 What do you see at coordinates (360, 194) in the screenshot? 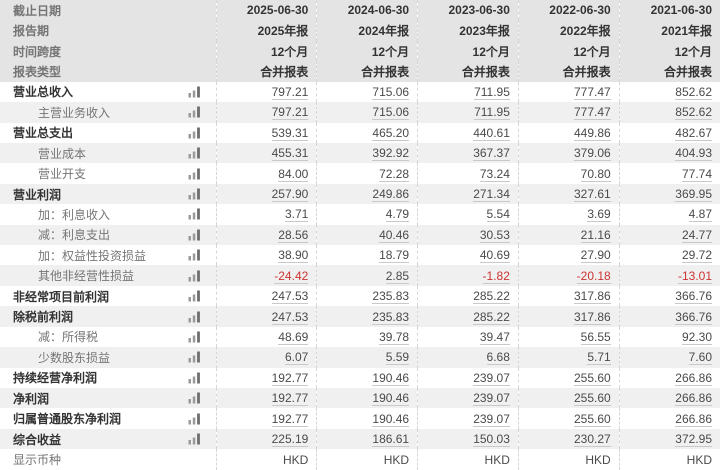
I see `table-row: 营业利润 257.90 249.86 271.34 327.61 369.95` at bounding box center [360, 194].